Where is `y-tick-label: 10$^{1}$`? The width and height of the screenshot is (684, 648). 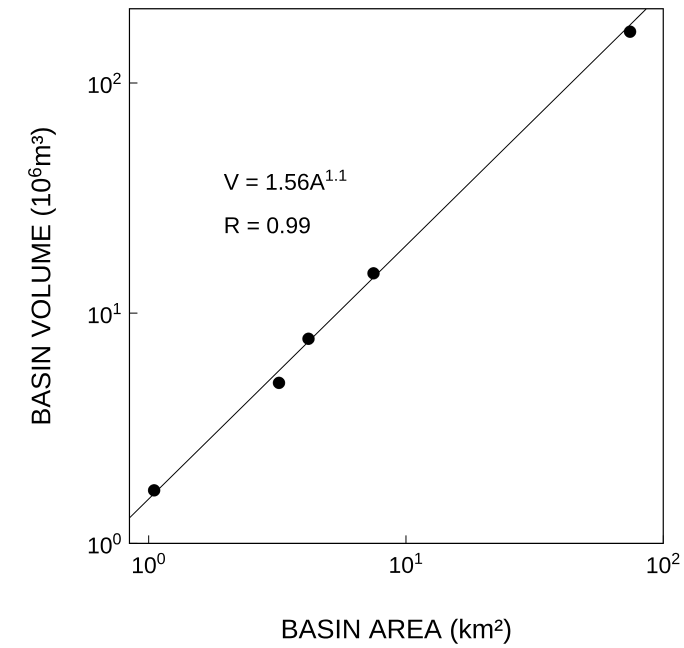
y-tick-label: 10$^{1}$ is located at coordinates (104, 313).